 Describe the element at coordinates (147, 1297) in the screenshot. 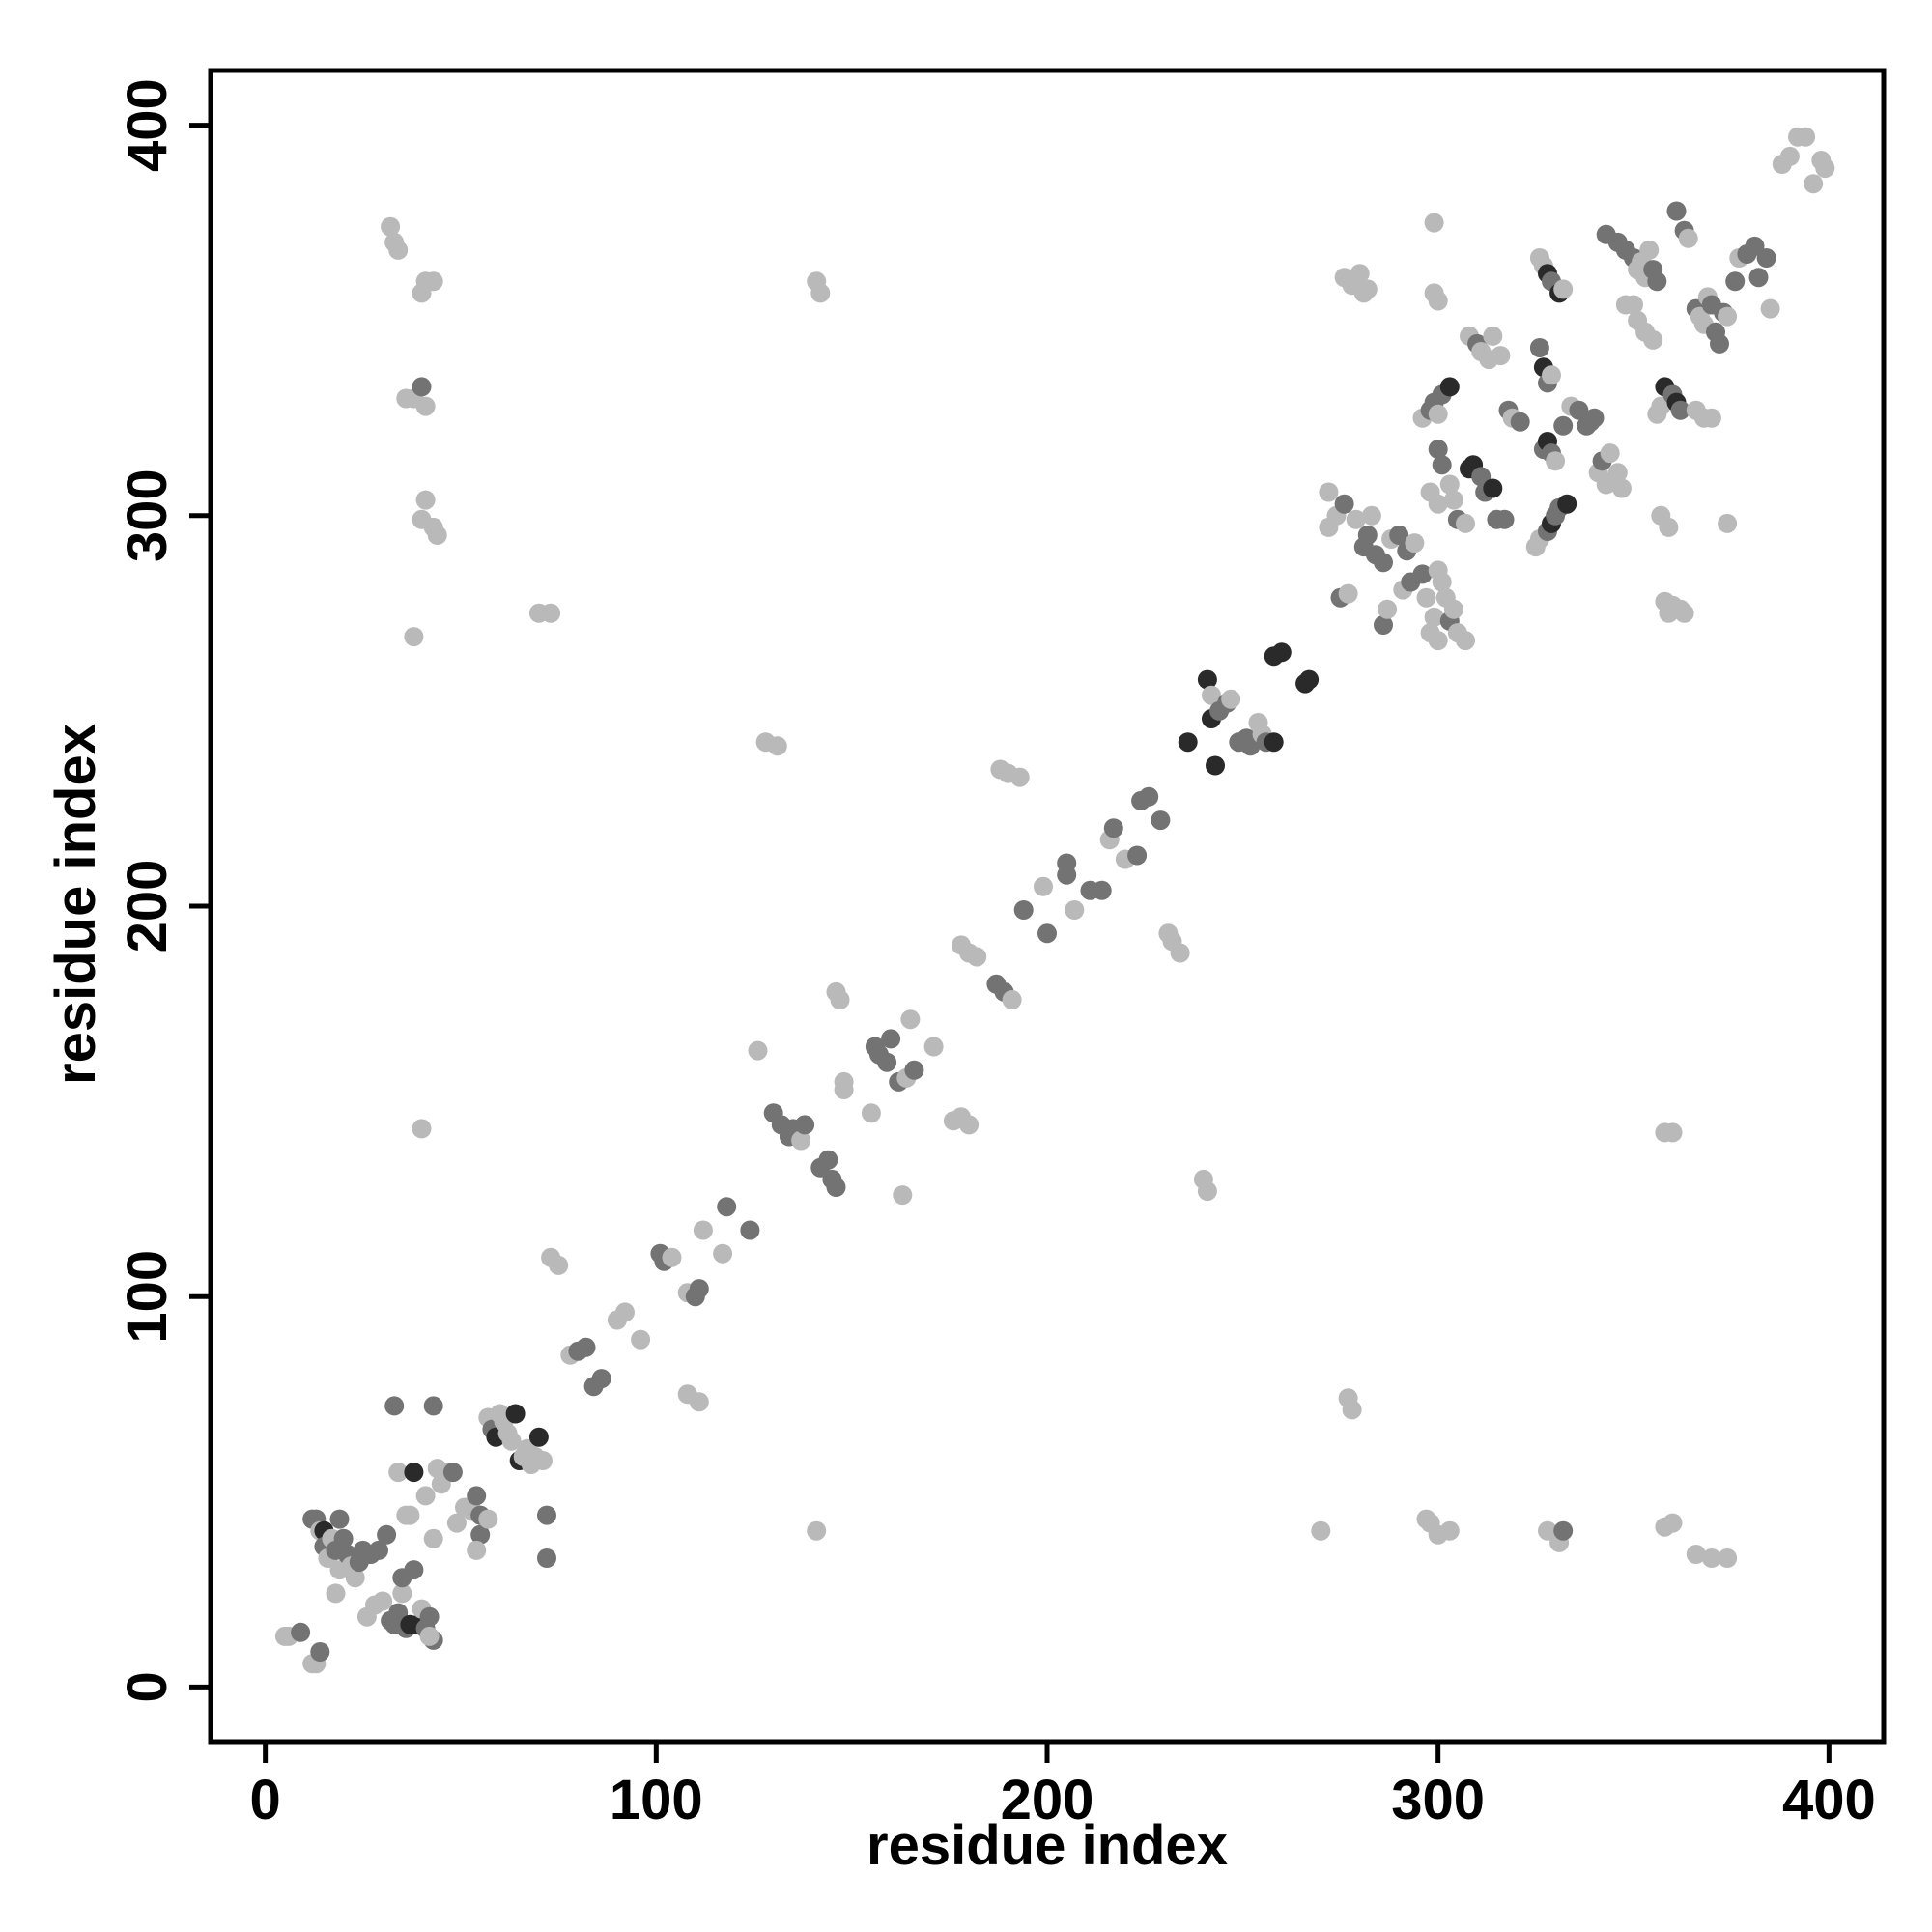

I see `y-tick-label: 100` at that location.